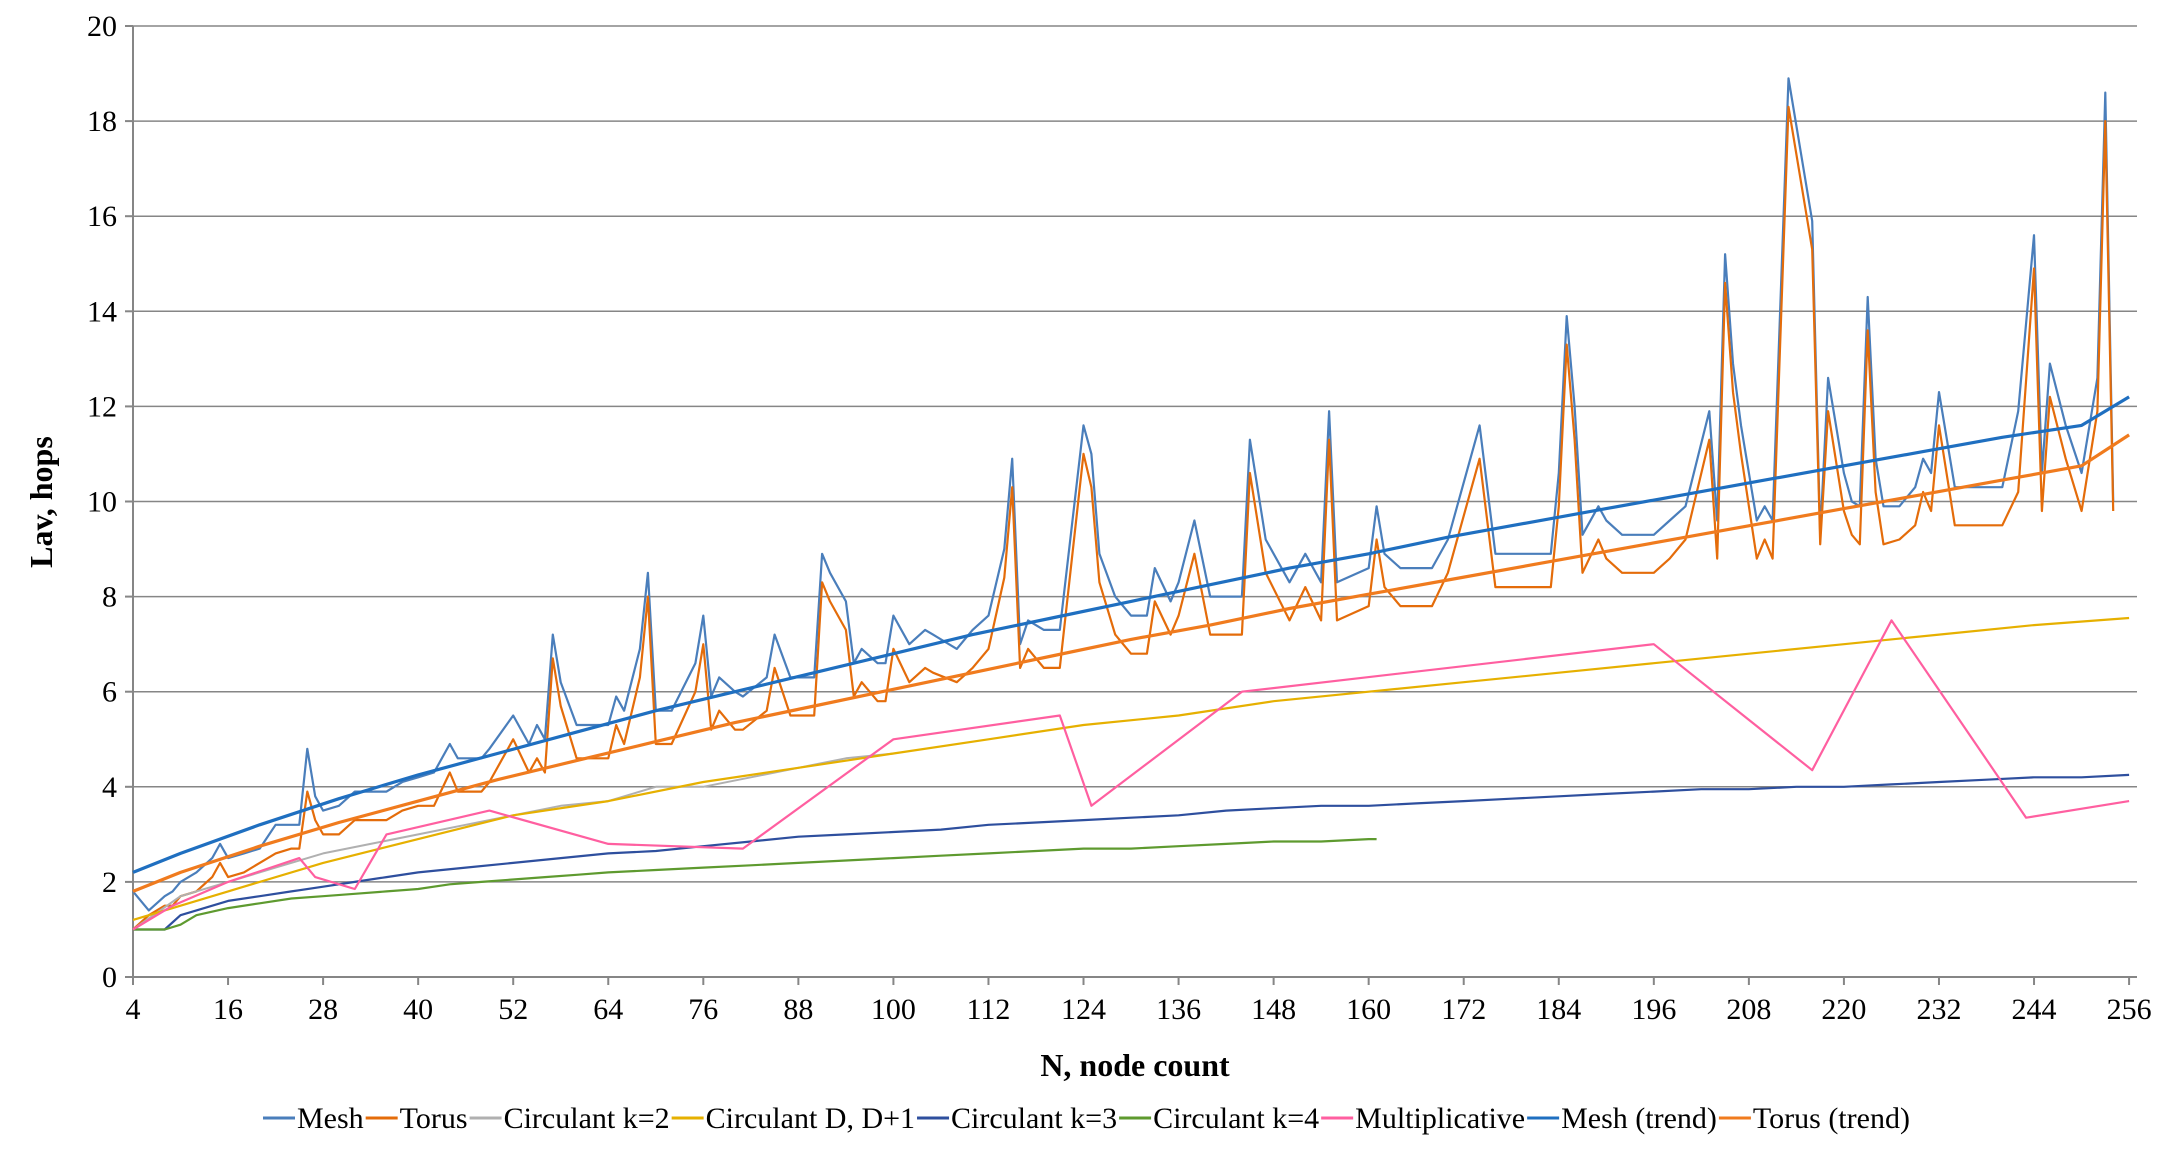  What do you see at coordinates (893, 1009) in the screenshot?
I see `x-tick-label: 100` at bounding box center [893, 1009].